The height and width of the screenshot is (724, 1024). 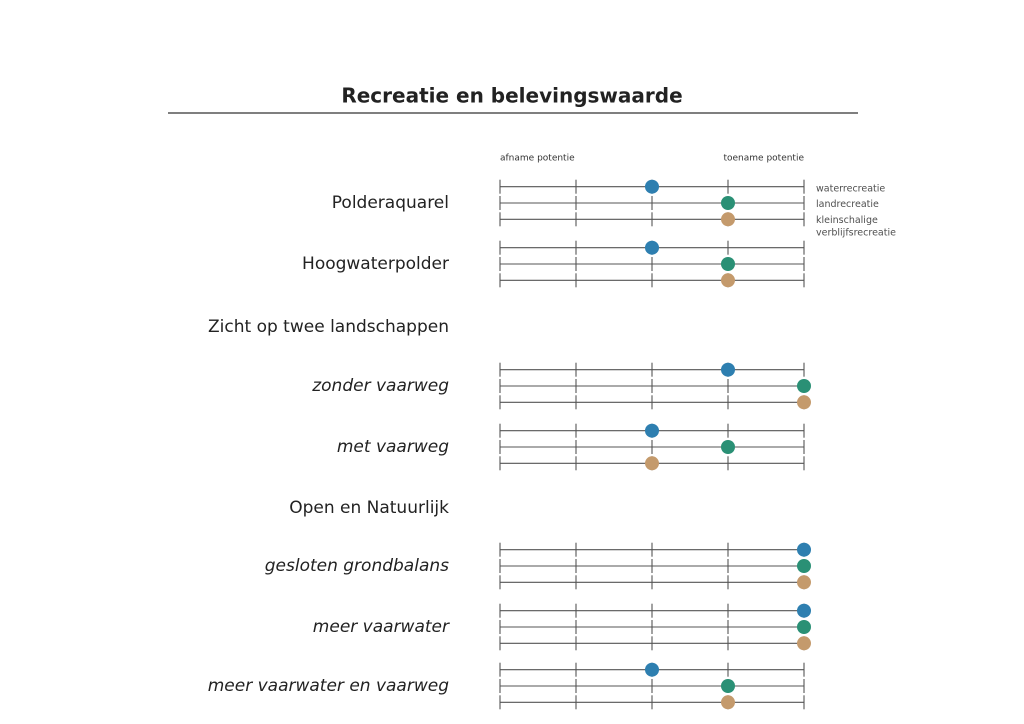 I want to click on legend-entry: waterrecreatie, so click(x=850, y=189).